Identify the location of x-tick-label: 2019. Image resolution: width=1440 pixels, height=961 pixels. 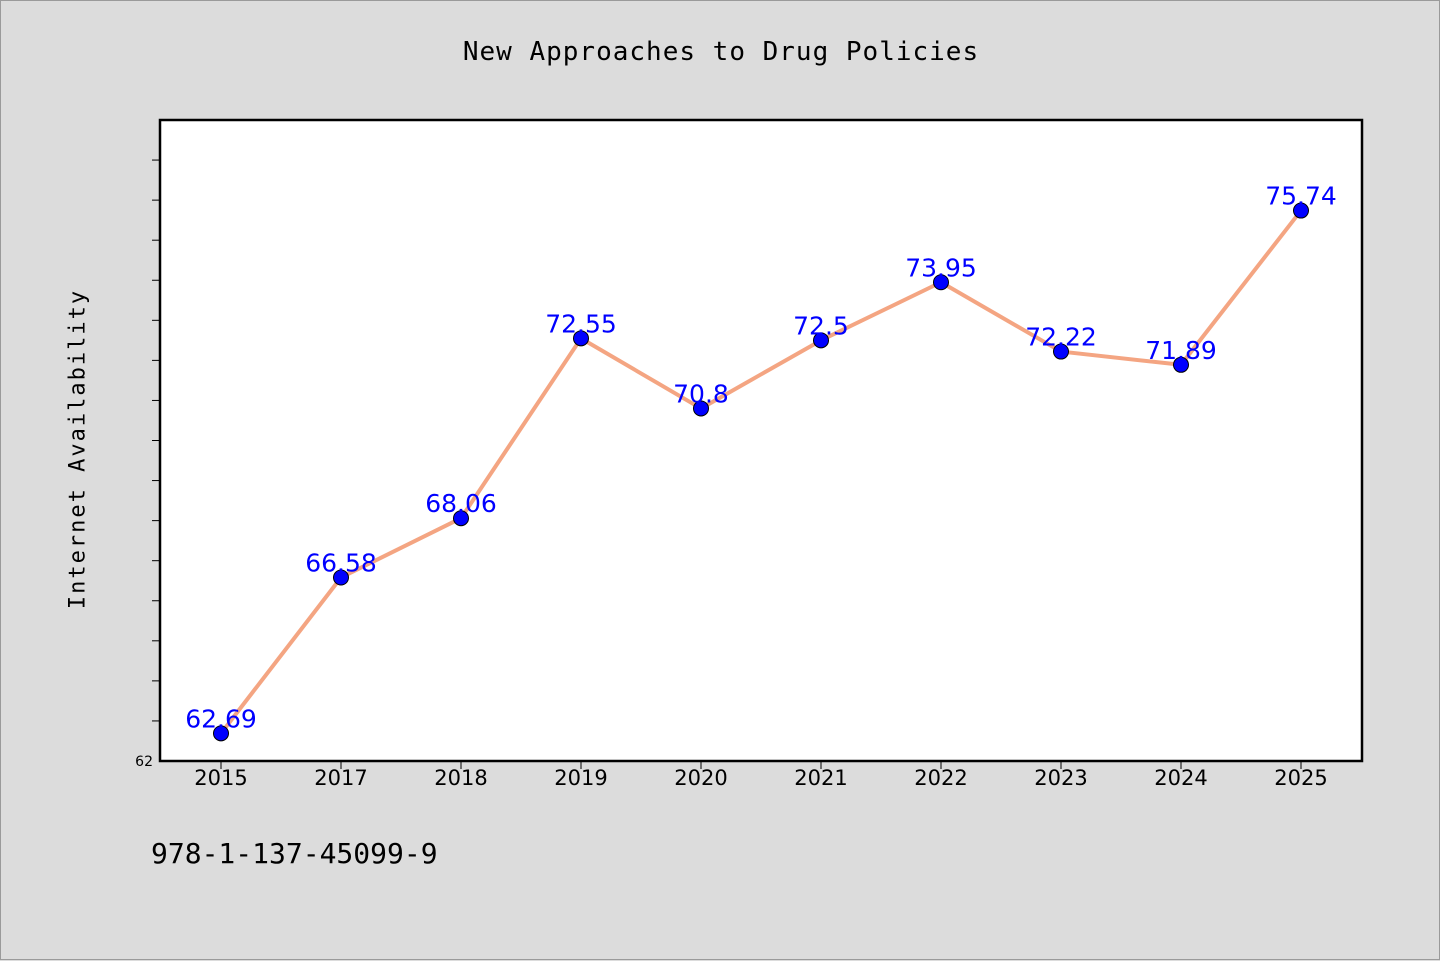
(580, 778).